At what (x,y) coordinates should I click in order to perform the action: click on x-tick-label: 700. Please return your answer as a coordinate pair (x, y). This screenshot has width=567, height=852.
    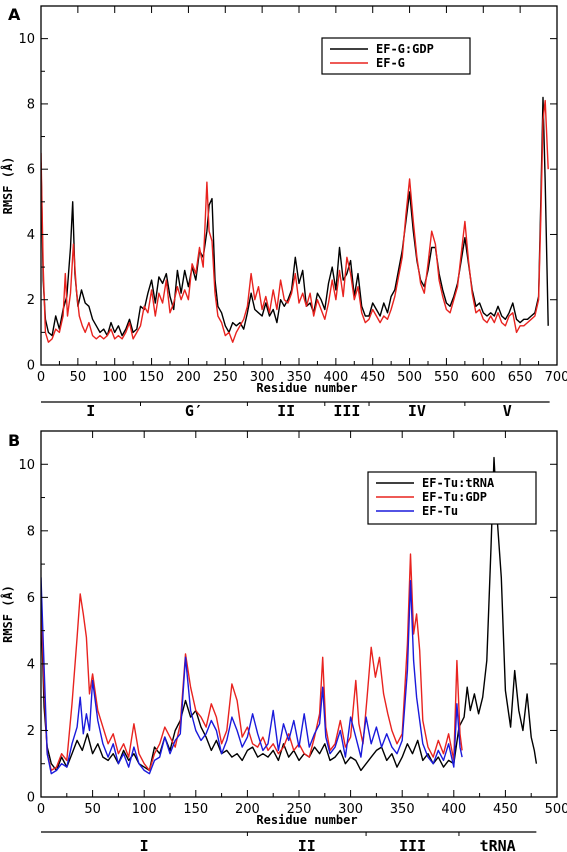
    Looking at the image, I should click on (556, 377).